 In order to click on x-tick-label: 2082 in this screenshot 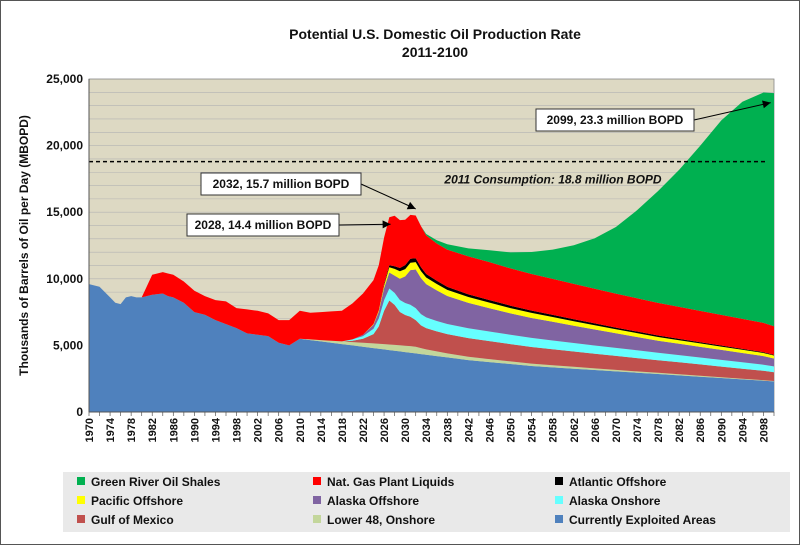, I will do `click(680, 430)`.